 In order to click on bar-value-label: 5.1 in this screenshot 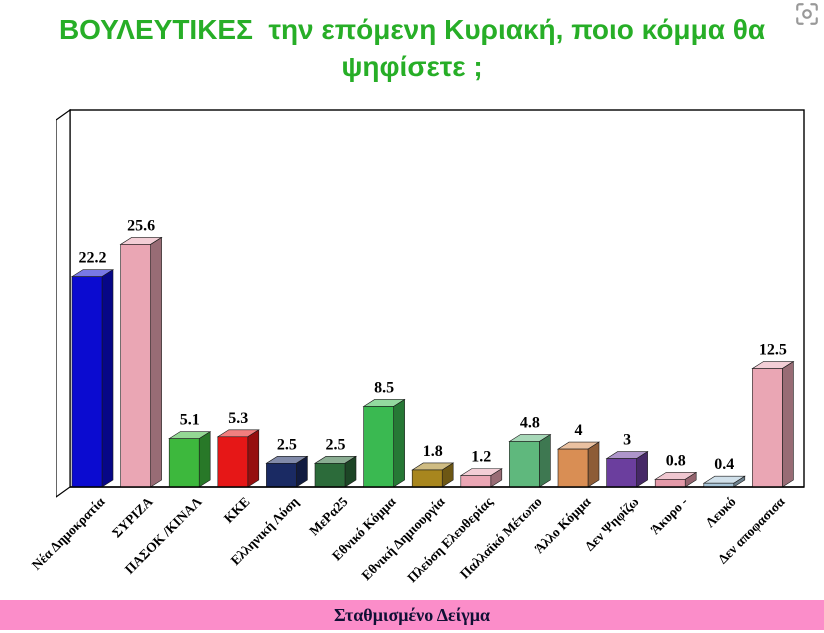, I will do `click(190, 420)`.